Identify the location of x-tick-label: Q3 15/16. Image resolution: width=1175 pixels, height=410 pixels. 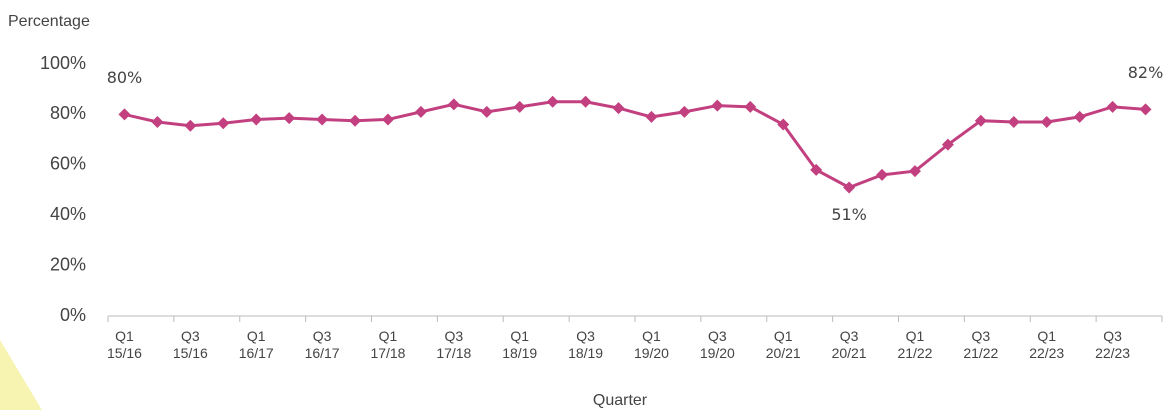
(190, 344).